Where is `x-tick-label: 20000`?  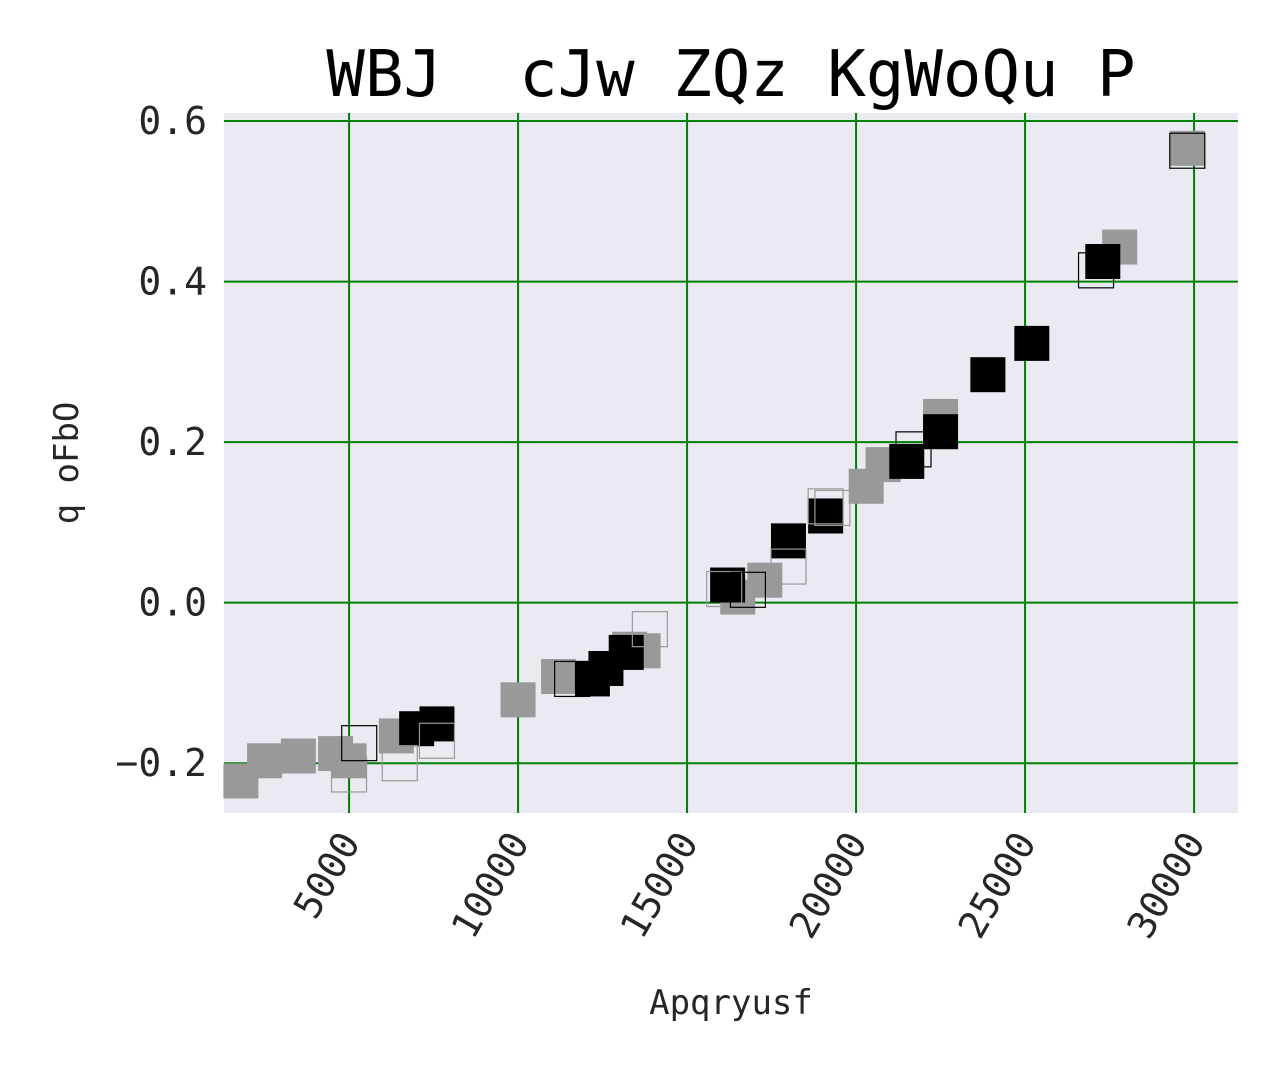 x-tick-label: 20000 is located at coordinates (828, 885).